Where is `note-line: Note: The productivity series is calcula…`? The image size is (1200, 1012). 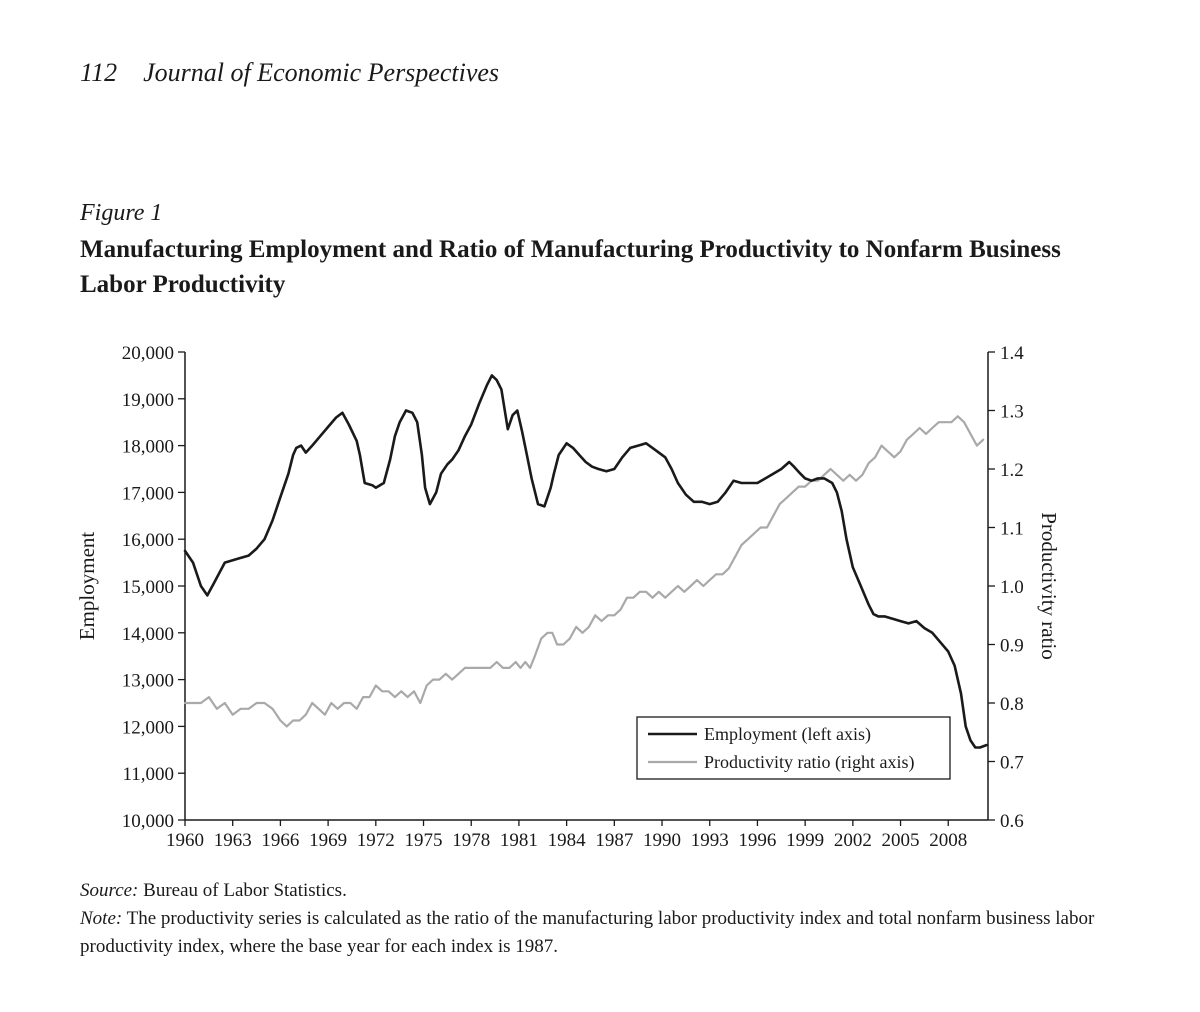
note-line: Note: The productivity series is calcula… is located at coordinates (620, 933).